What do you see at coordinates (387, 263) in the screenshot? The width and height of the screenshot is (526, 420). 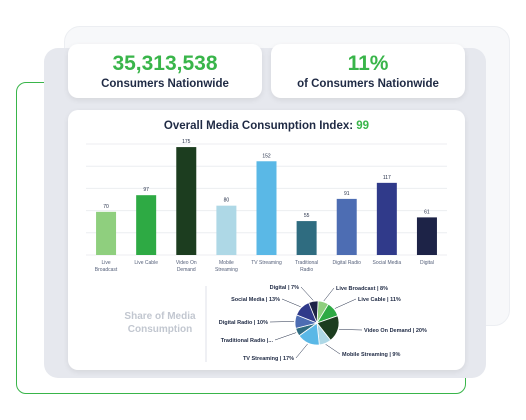 I see `tick-label: Social Media` at bounding box center [387, 263].